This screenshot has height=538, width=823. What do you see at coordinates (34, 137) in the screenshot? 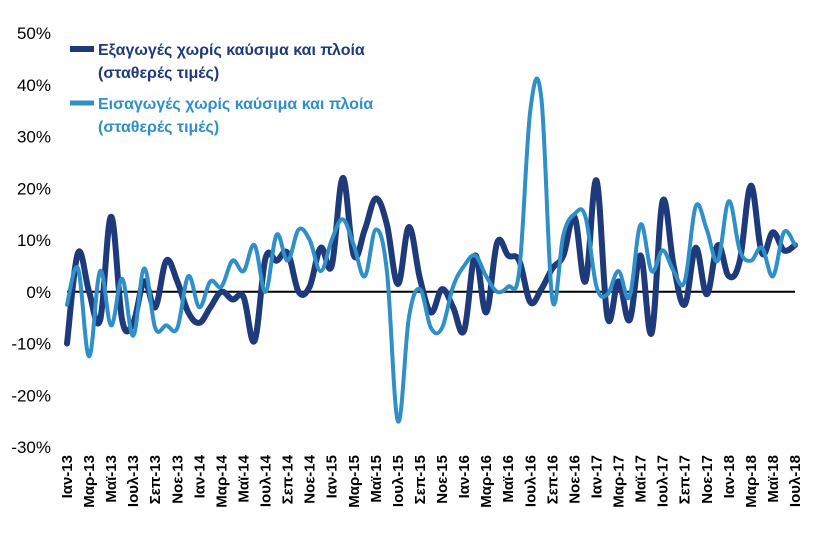
I see `y-tick-label: 30%` at bounding box center [34, 137].